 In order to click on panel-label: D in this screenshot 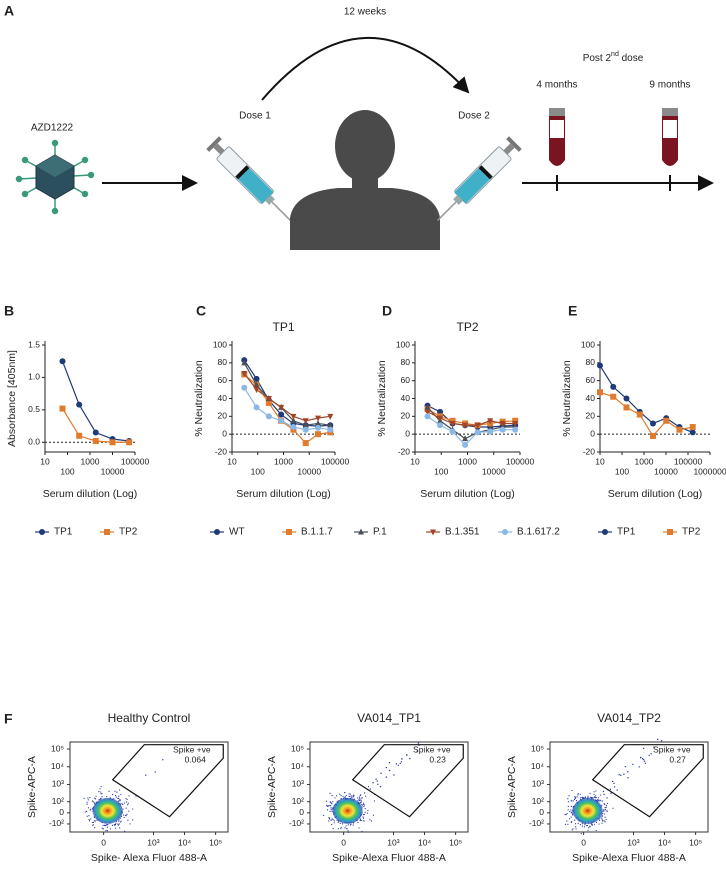, I will do `click(387, 311)`.